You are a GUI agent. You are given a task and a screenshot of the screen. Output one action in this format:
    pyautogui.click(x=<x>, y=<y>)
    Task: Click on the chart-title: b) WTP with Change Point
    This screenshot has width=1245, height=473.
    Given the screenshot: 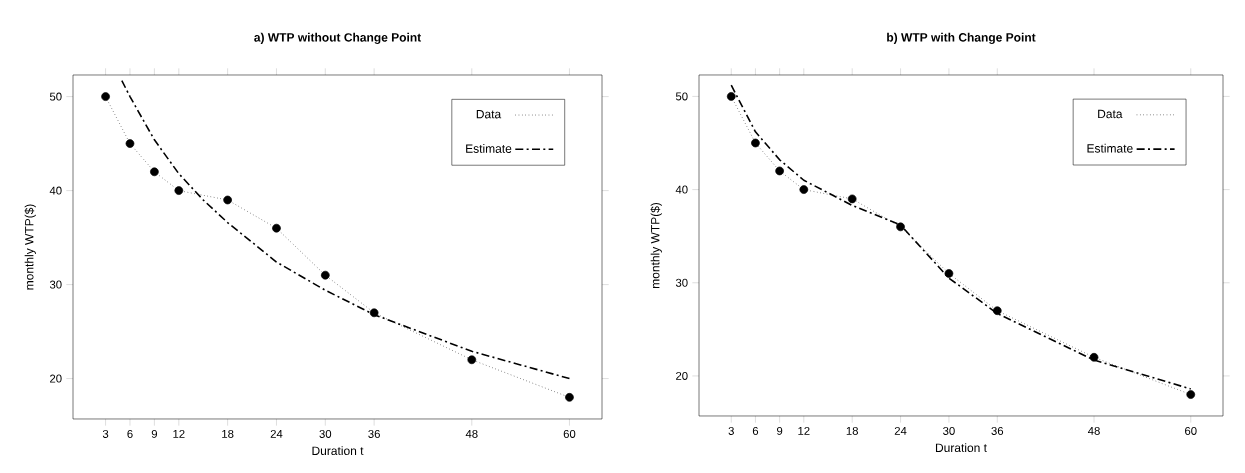 What is the action you would take?
    pyautogui.click(x=961, y=38)
    